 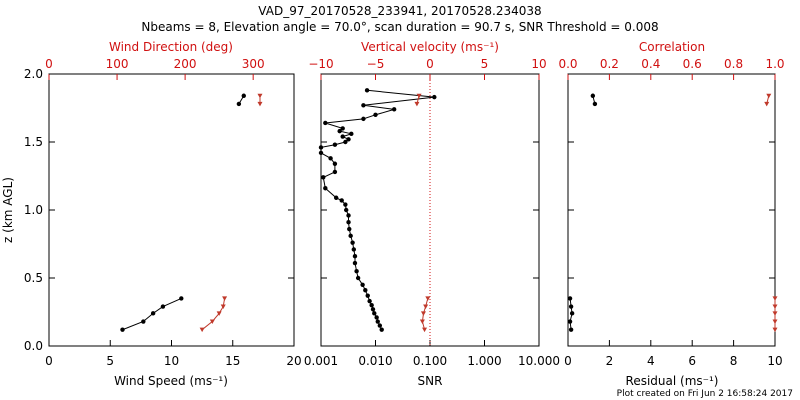 I want to click on panel-residual-xtick-label: 8, so click(x=734, y=361).